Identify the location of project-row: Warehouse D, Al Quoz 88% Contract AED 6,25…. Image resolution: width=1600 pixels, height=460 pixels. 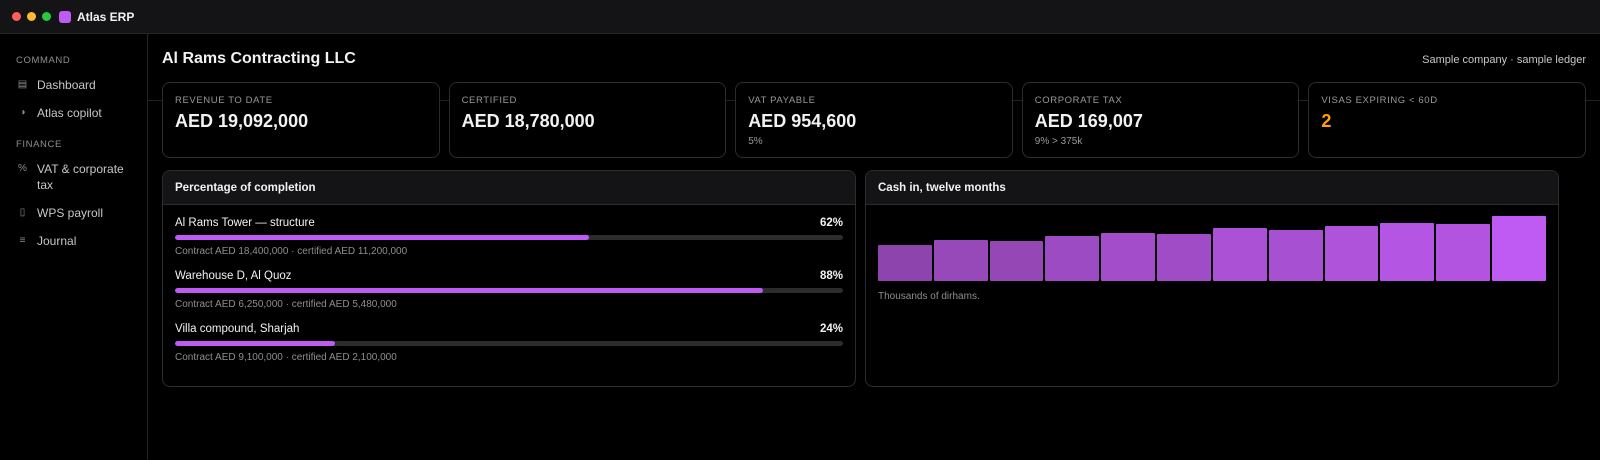
(509, 284).